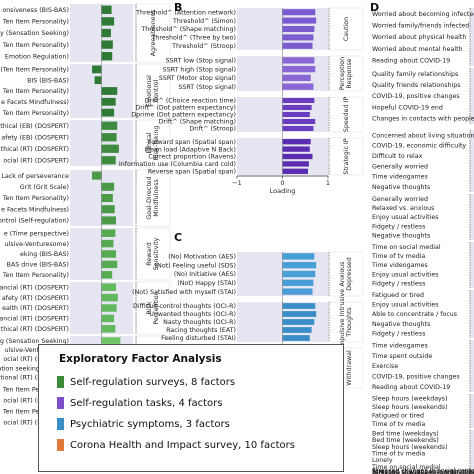  I want to click on item-label: ation seeking (UPPS-P), so click(34, 368).